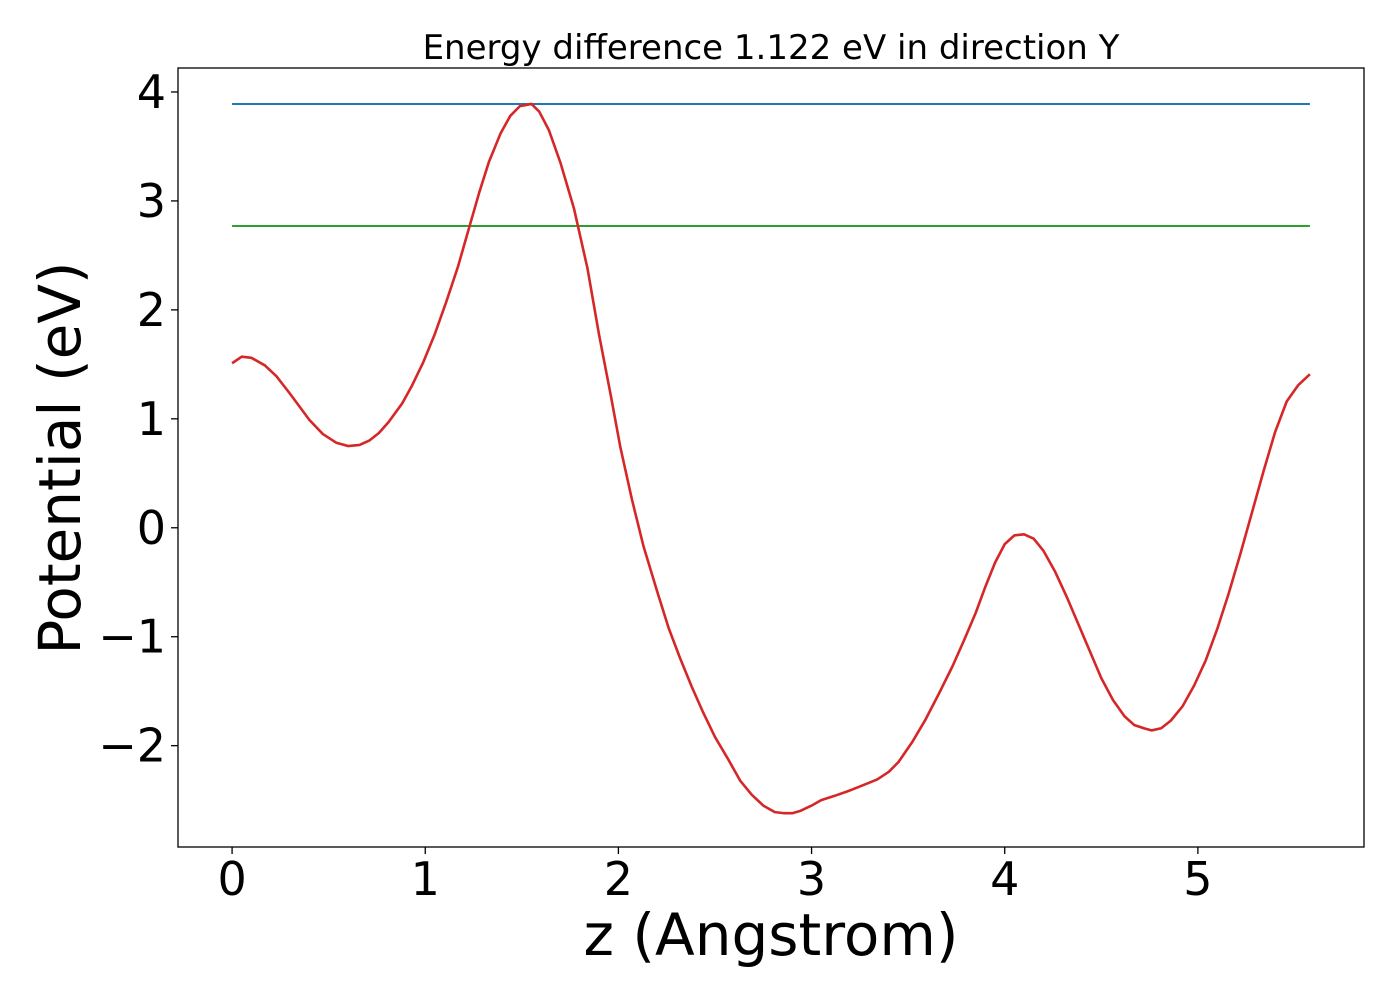 This screenshot has width=1400, height=1000. Describe the element at coordinates (811, 879) in the screenshot. I see `x-tick-label: 3` at that location.